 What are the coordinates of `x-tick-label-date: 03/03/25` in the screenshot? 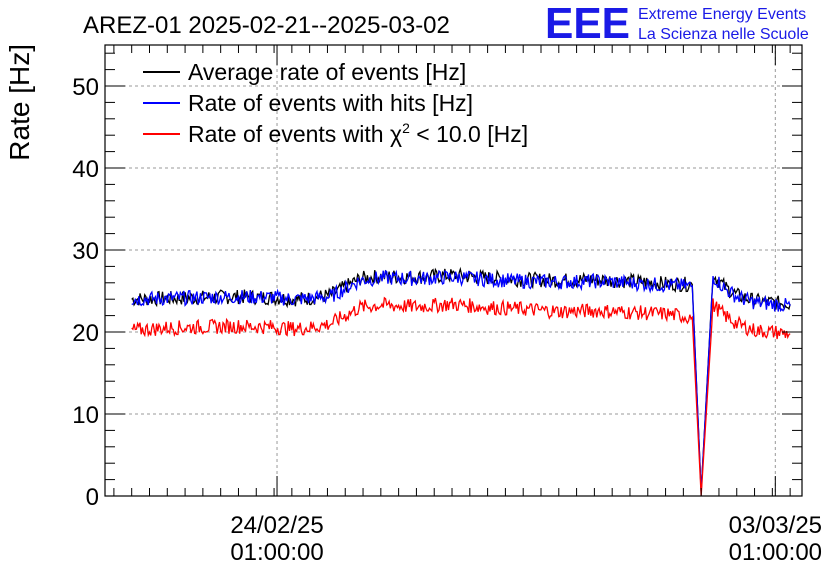 It's located at (775, 525).